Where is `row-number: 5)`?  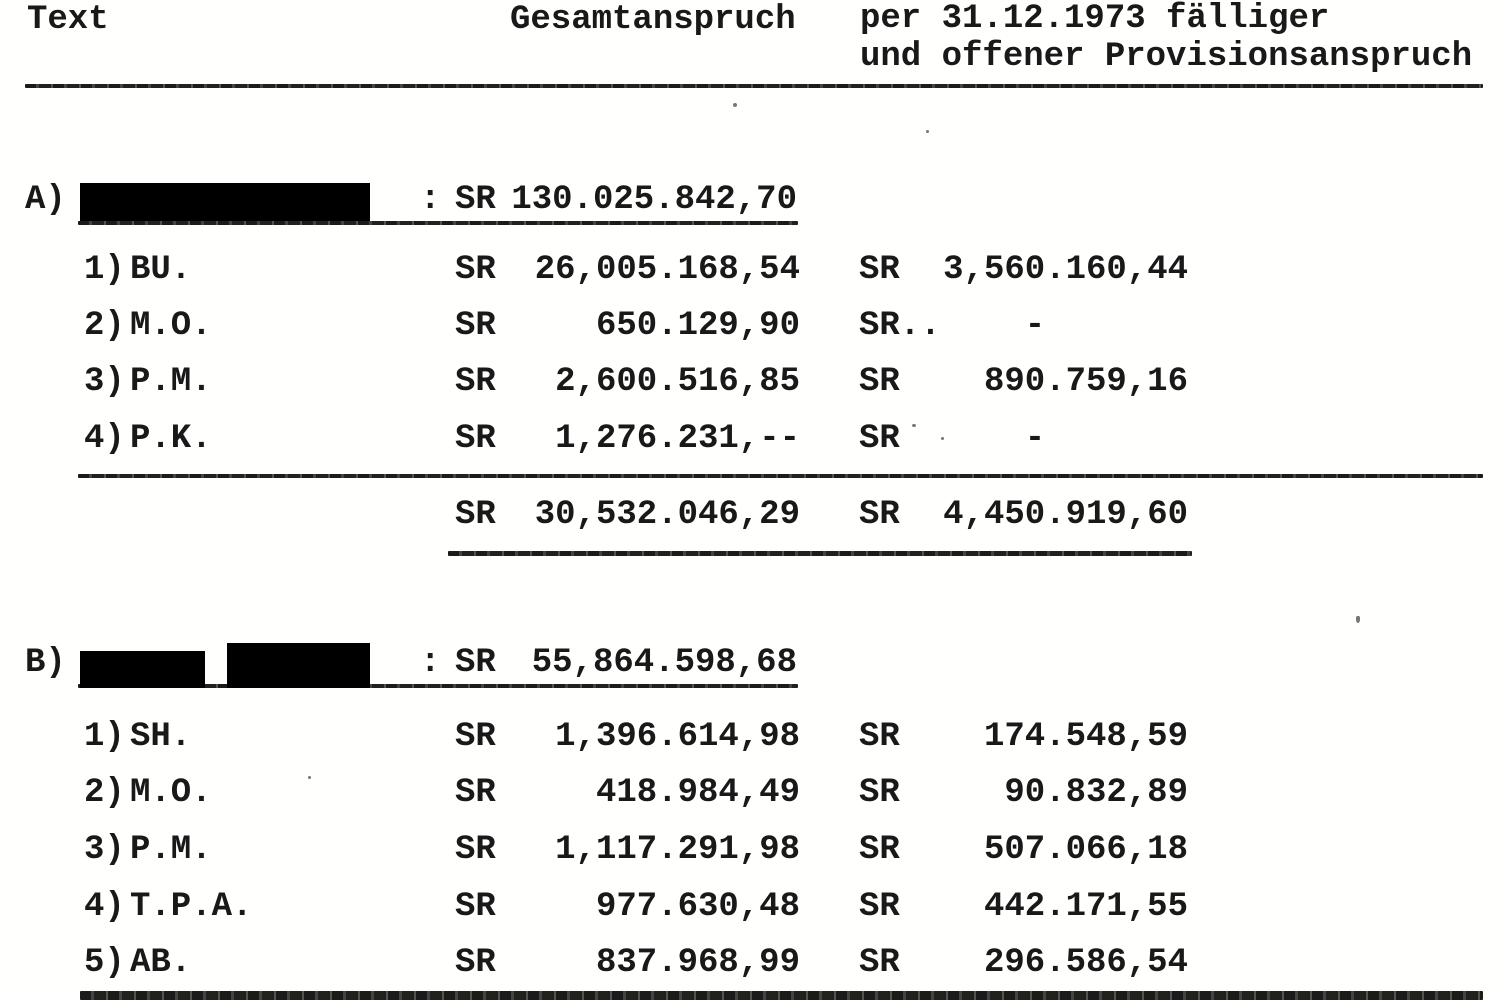 row-number: 5) is located at coordinates (104, 963).